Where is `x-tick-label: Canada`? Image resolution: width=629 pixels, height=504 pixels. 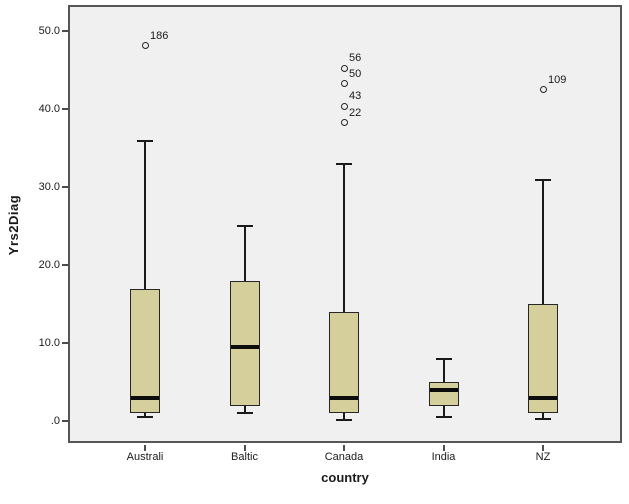 x-tick-label: Canada is located at coordinates (344, 457).